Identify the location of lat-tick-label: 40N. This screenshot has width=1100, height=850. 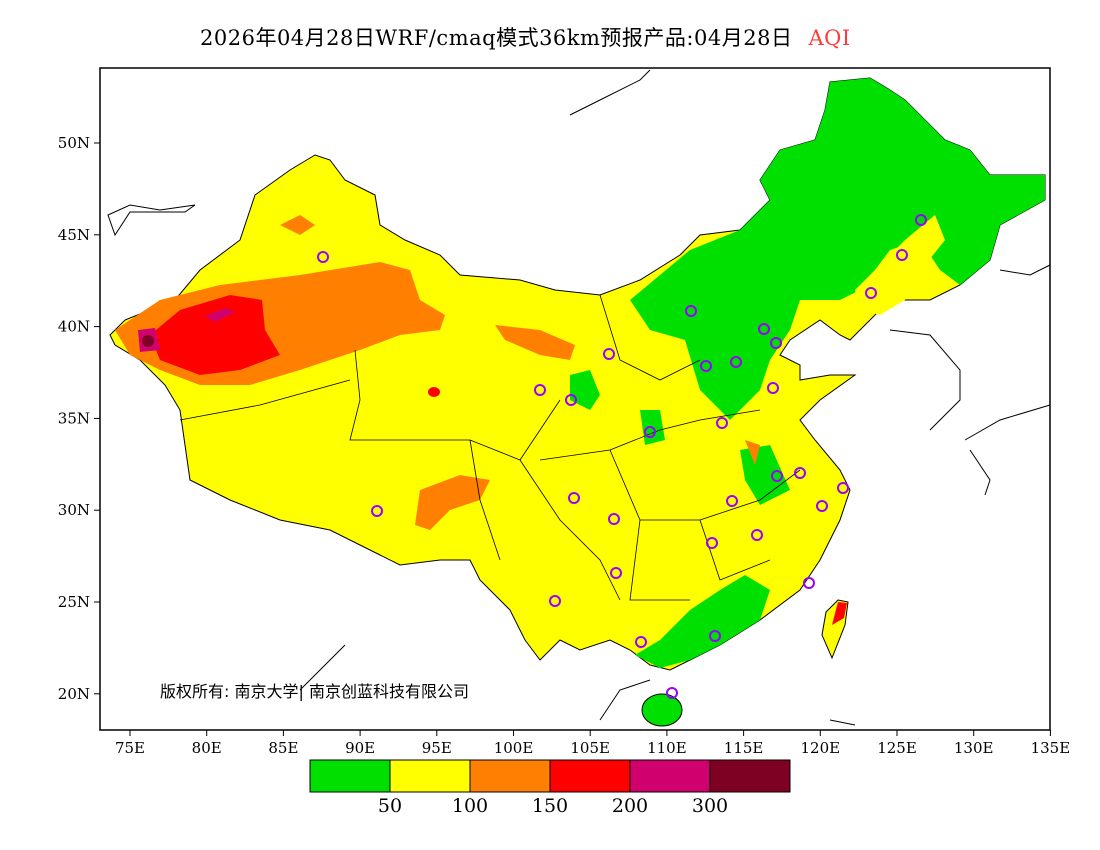
(74, 327).